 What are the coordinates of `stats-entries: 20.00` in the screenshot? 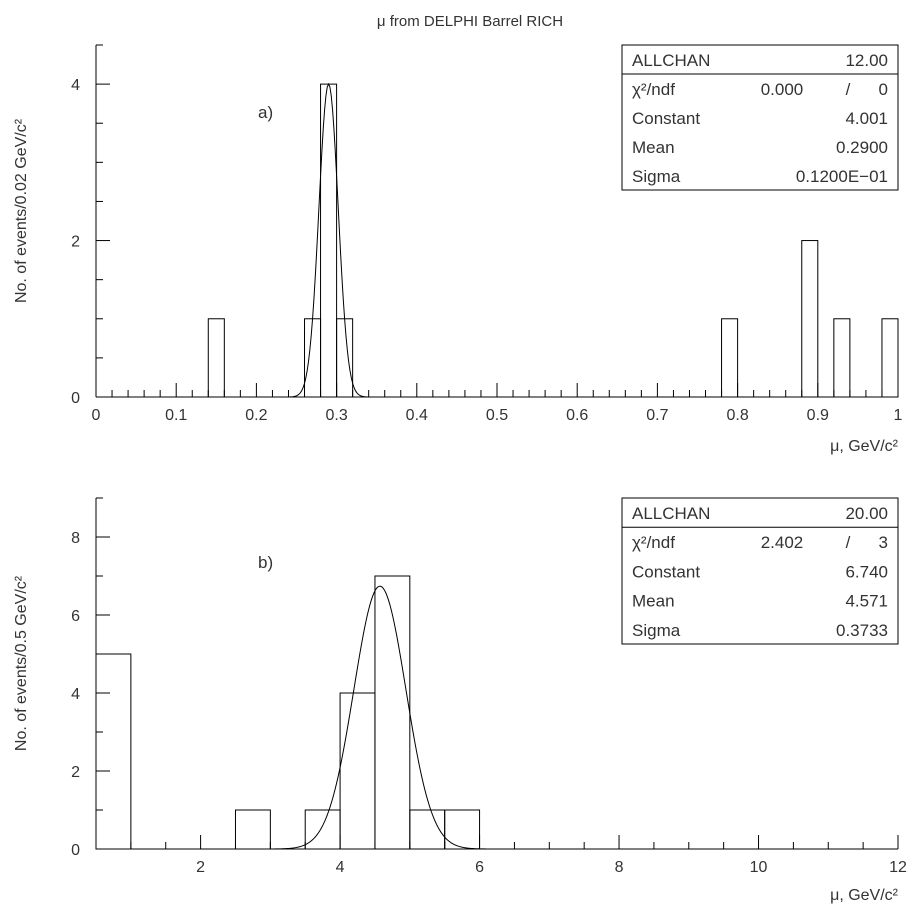 It's located at (866, 513).